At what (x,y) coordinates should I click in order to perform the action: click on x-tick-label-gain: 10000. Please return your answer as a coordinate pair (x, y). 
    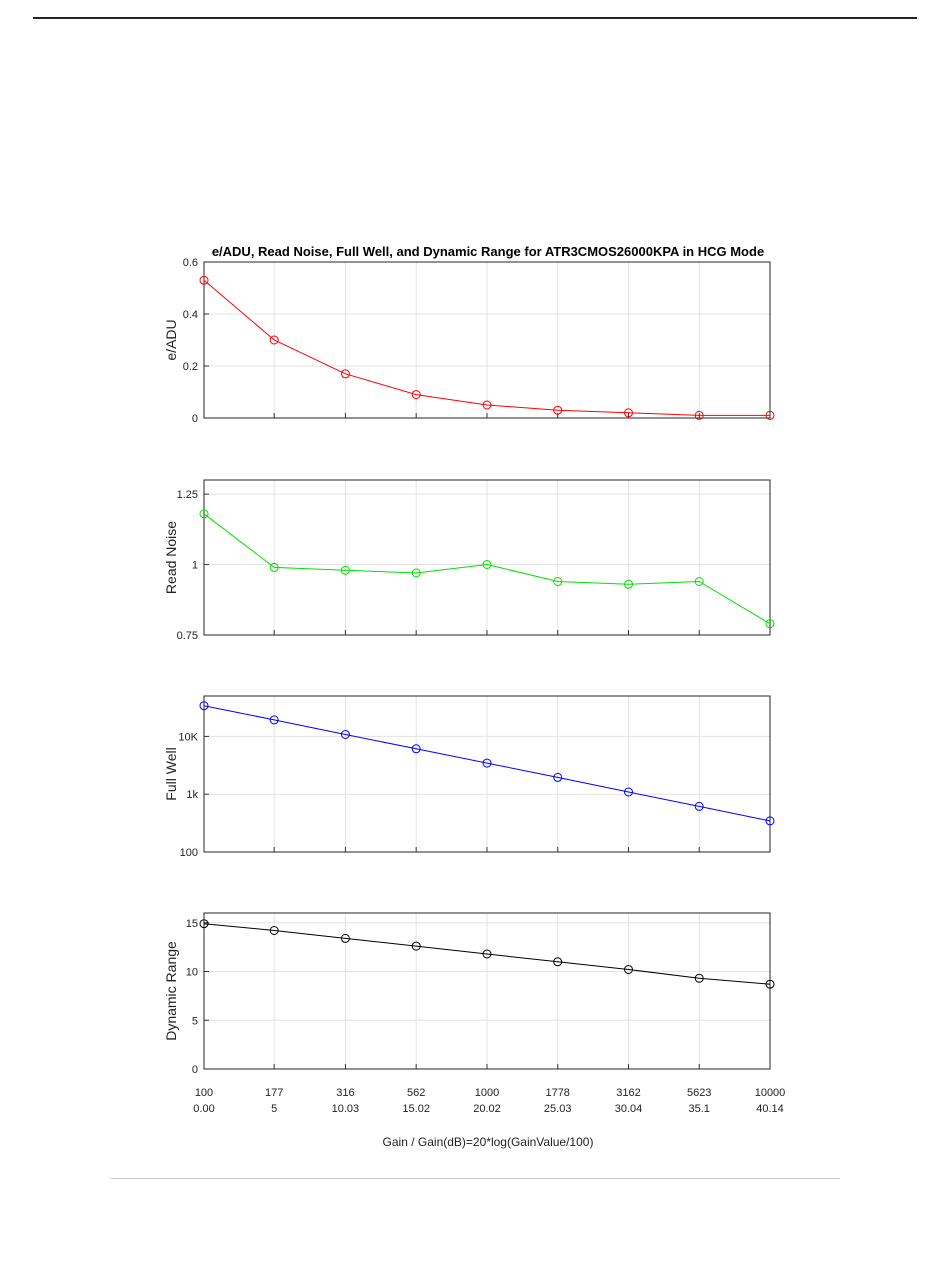
    Looking at the image, I should click on (770, 1093).